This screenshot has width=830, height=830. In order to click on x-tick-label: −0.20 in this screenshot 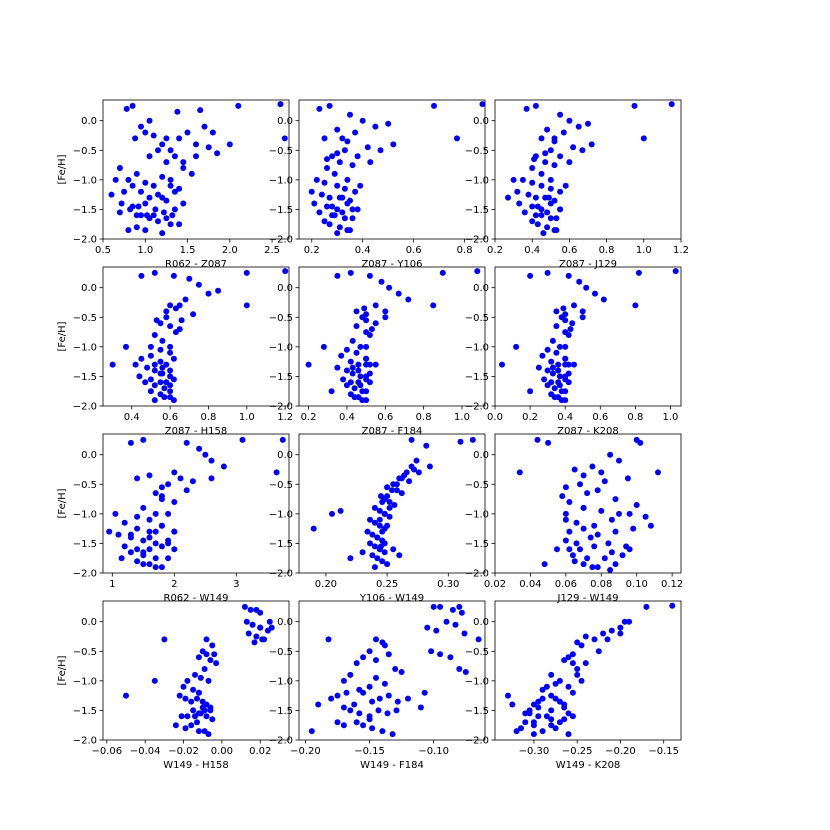, I will do `click(305, 751)`.